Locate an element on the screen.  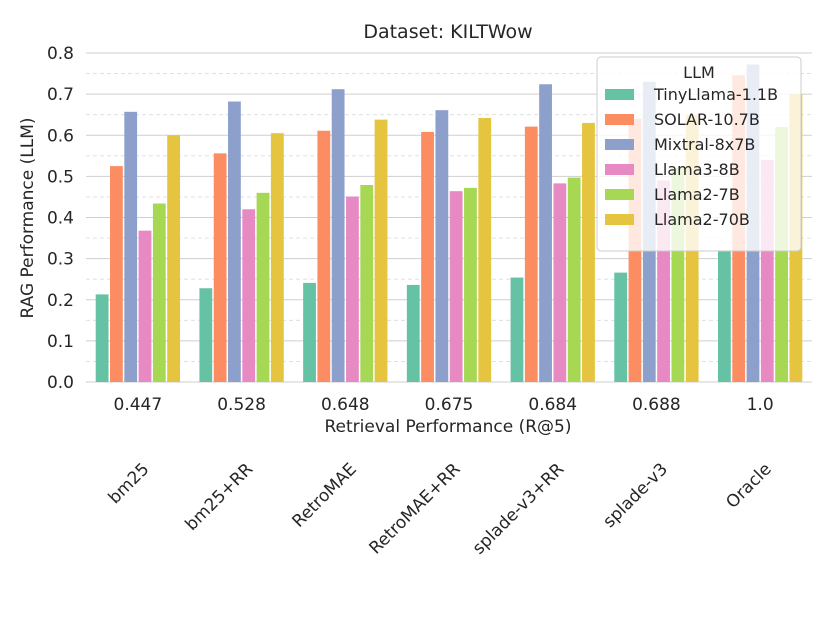
legend-label: TinyLlama-1.1B is located at coordinates (715, 94).